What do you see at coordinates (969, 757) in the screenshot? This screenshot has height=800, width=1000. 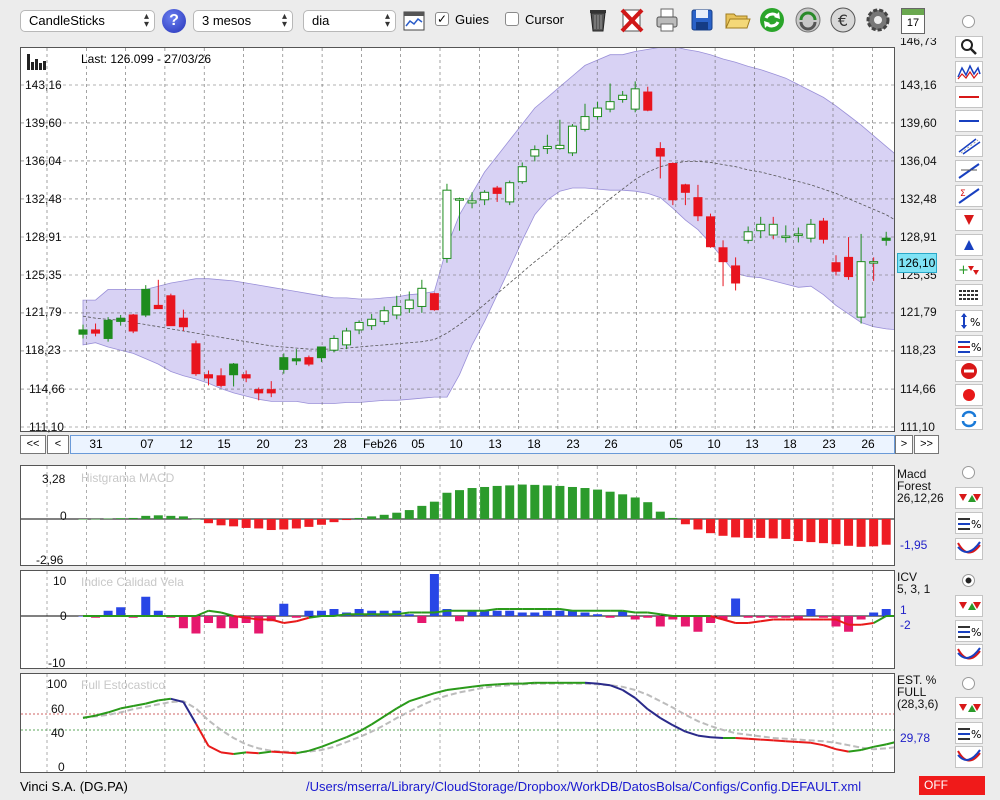 I see `stoch-curve-icon` at bounding box center [969, 757].